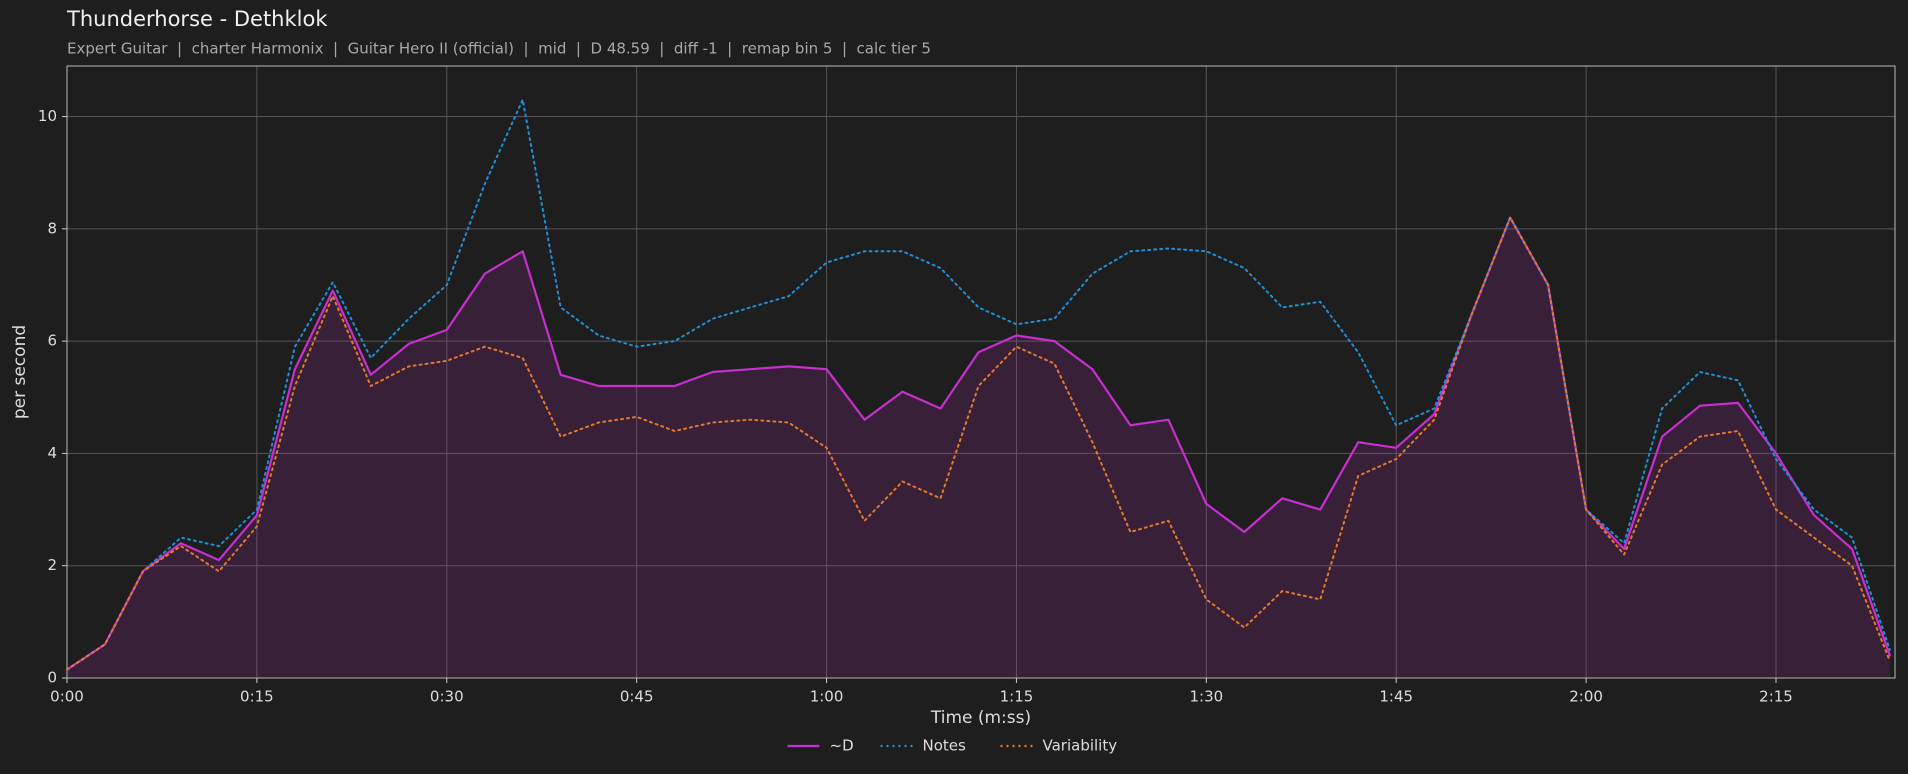 The image size is (1908, 774). Describe the element at coordinates (945, 746) in the screenshot. I see `legend-label: Notes` at that location.